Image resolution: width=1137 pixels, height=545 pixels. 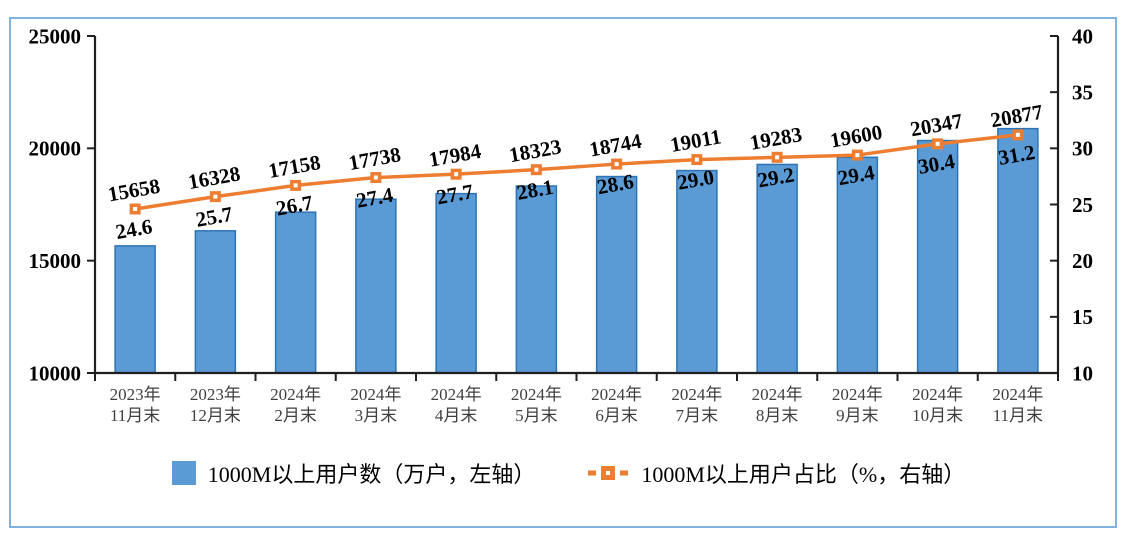 I want to click on bar-value-label: 20877, so click(x=1017, y=116).